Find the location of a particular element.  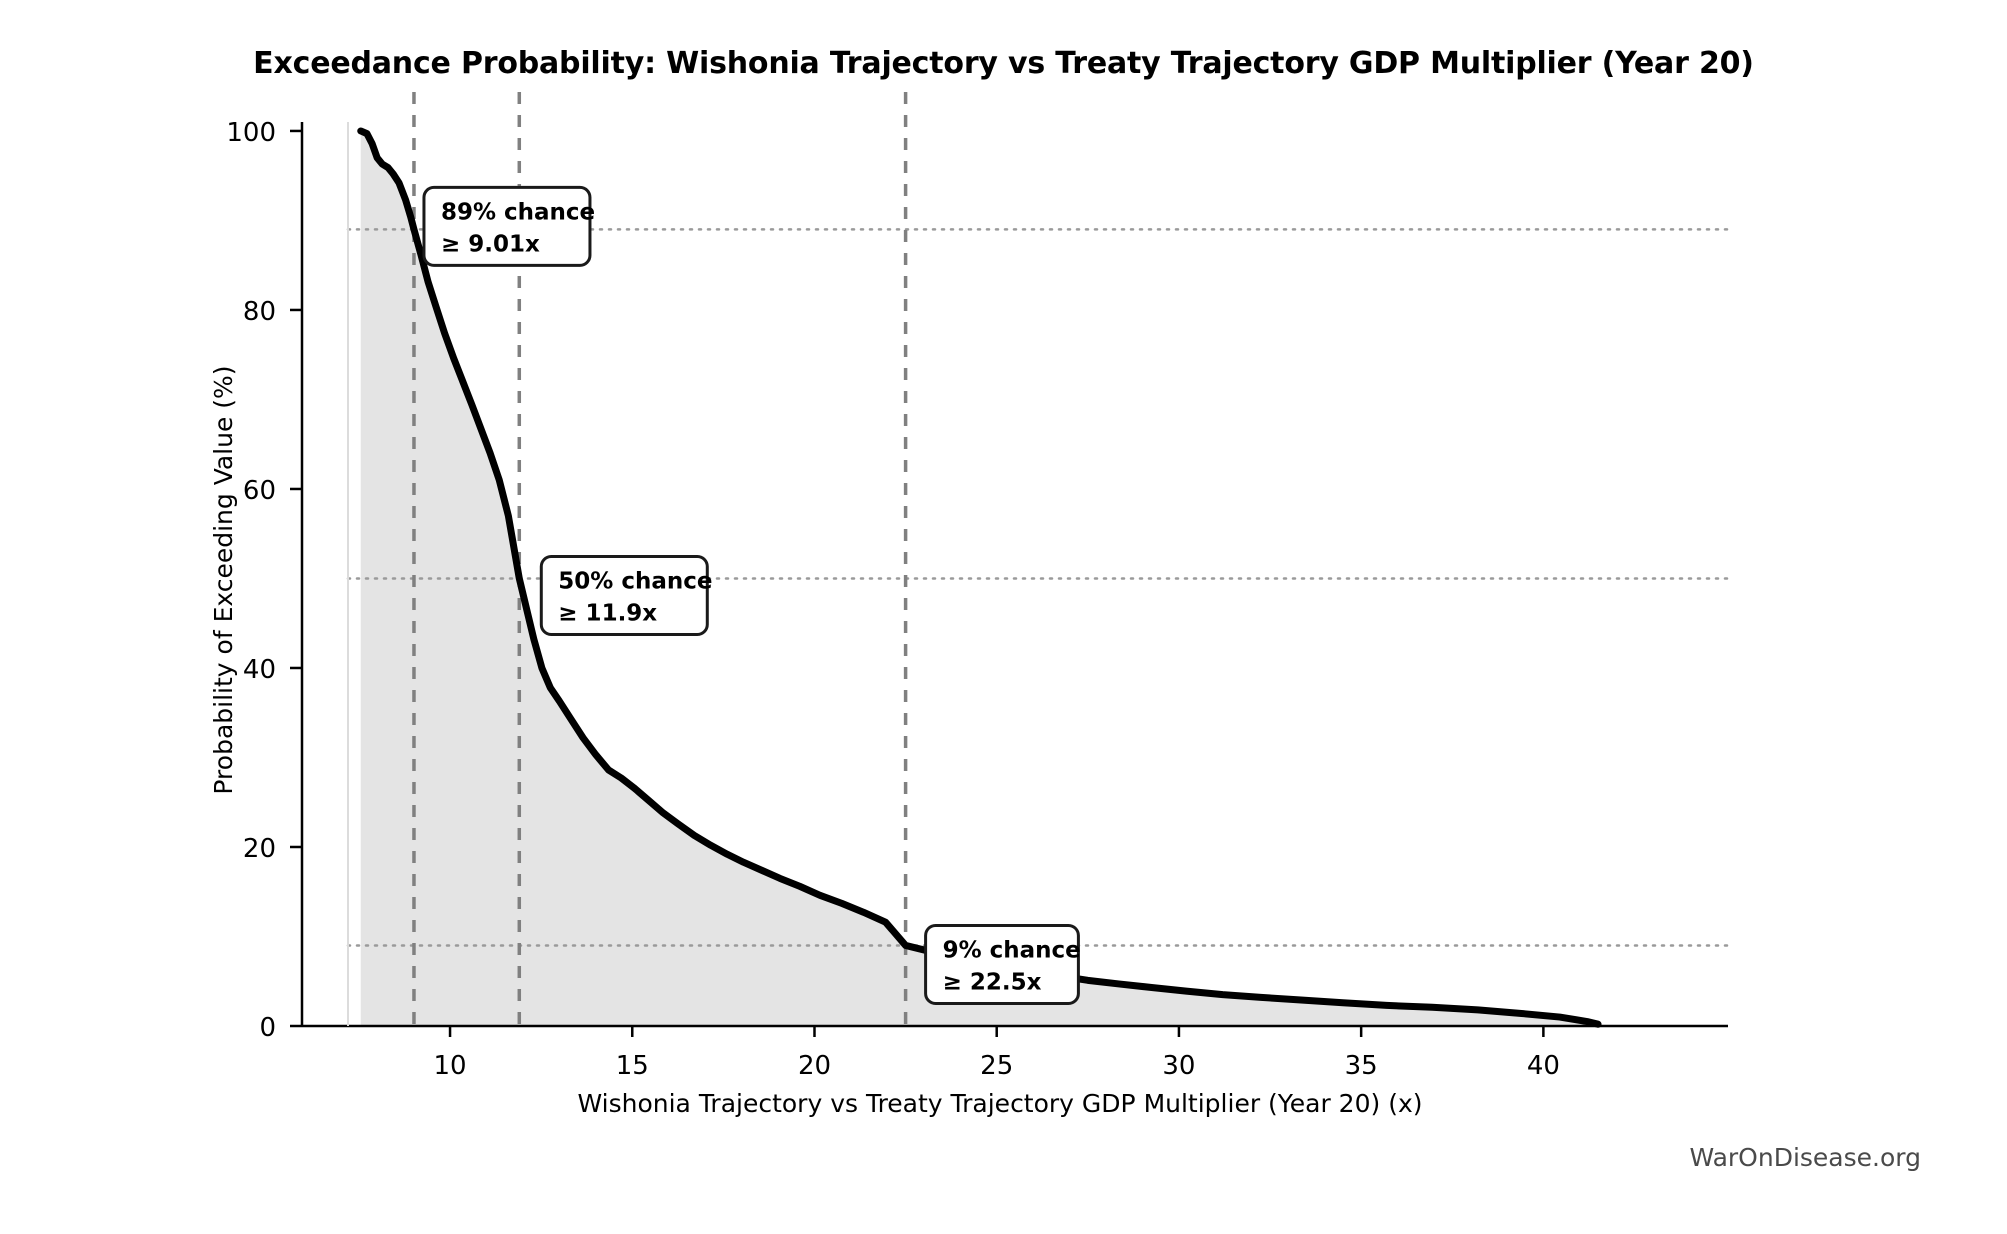

x-axis-ticks: 10 15 20 25 30 35 40 is located at coordinates (996, 1053).